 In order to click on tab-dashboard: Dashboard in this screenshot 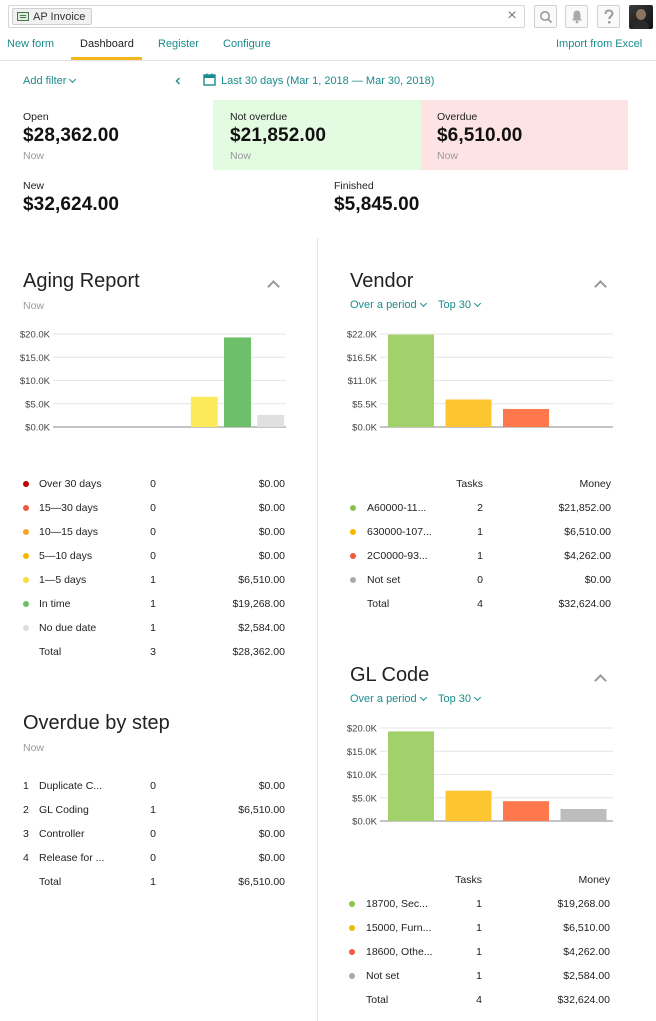, I will do `click(107, 44)`.